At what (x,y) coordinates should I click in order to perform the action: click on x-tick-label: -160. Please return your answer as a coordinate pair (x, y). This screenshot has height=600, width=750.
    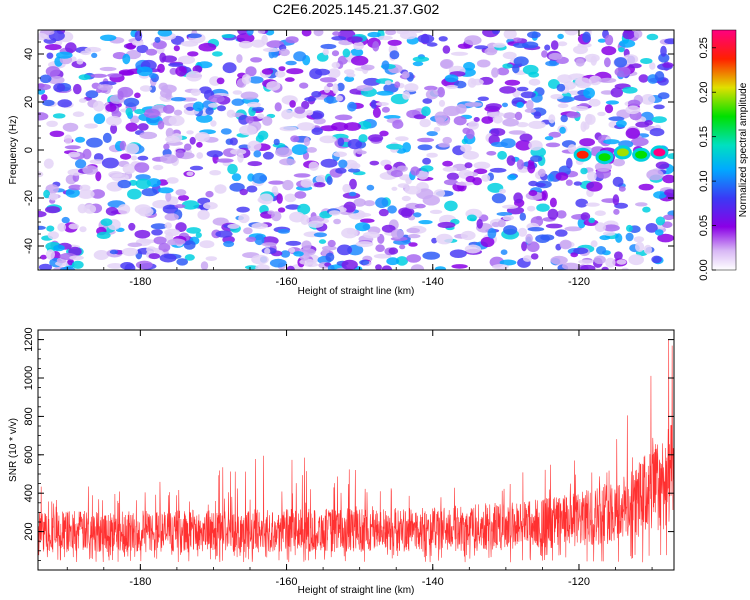
    Looking at the image, I should click on (287, 582).